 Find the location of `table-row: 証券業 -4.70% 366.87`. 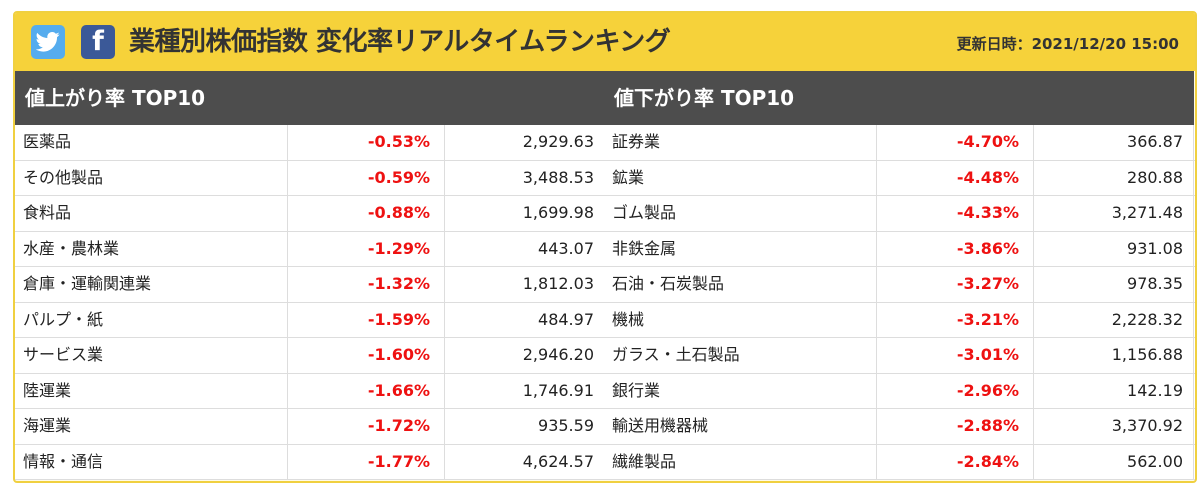

table-row: 証券業 -4.70% 366.87 is located at coordinates (899, 143).